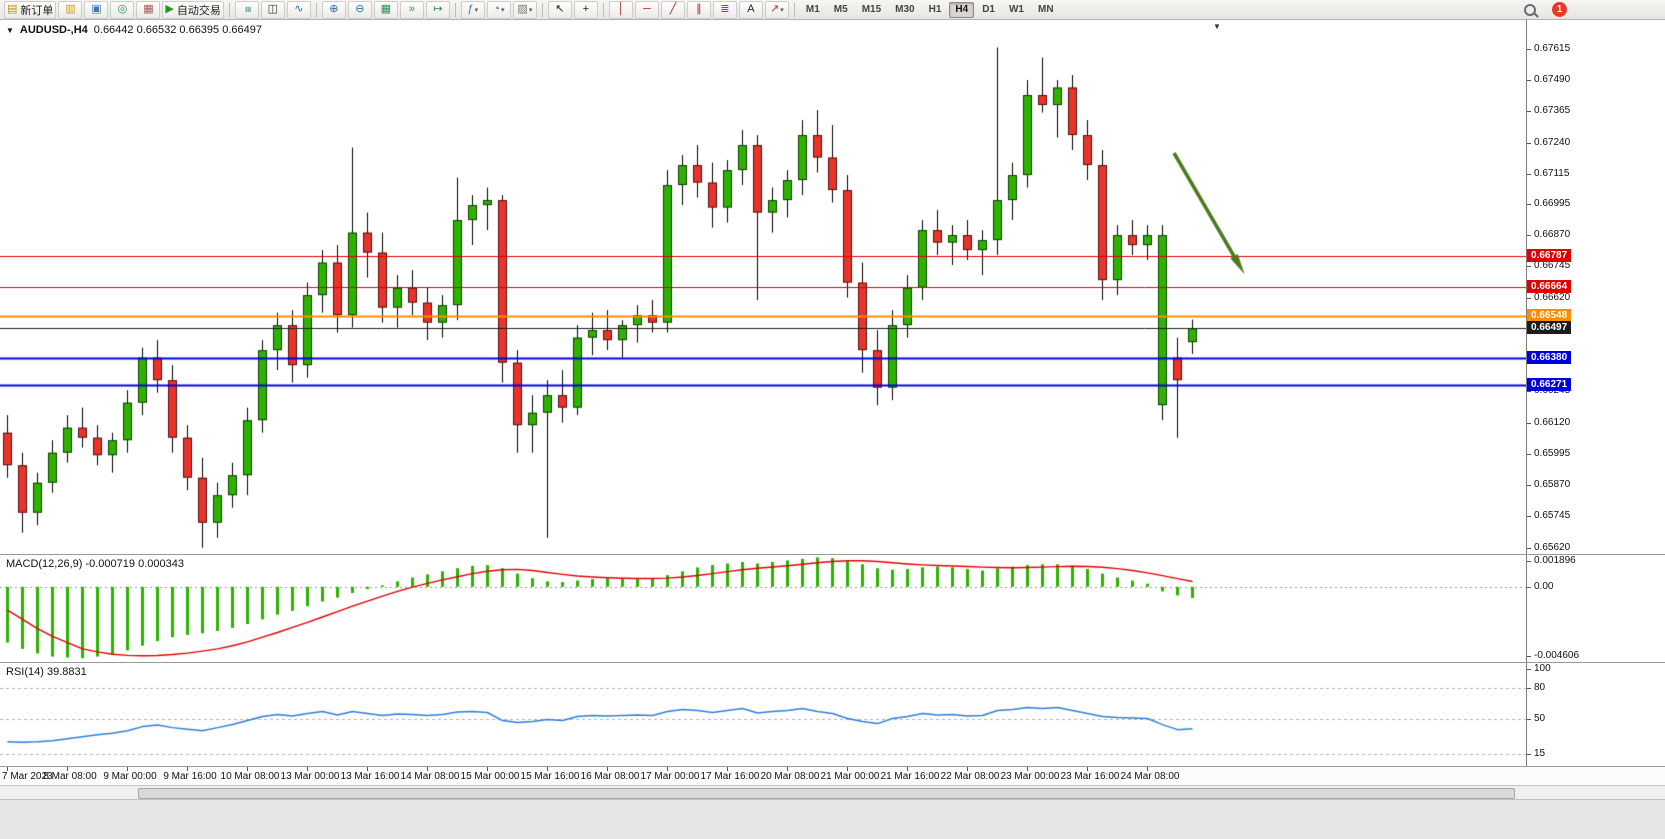 The width and height of the screenshot is (1665, 839). Describe the element at coordinates (1016, 9) in the screenshot. I see `timeframe-button-w1: W1` at that location.